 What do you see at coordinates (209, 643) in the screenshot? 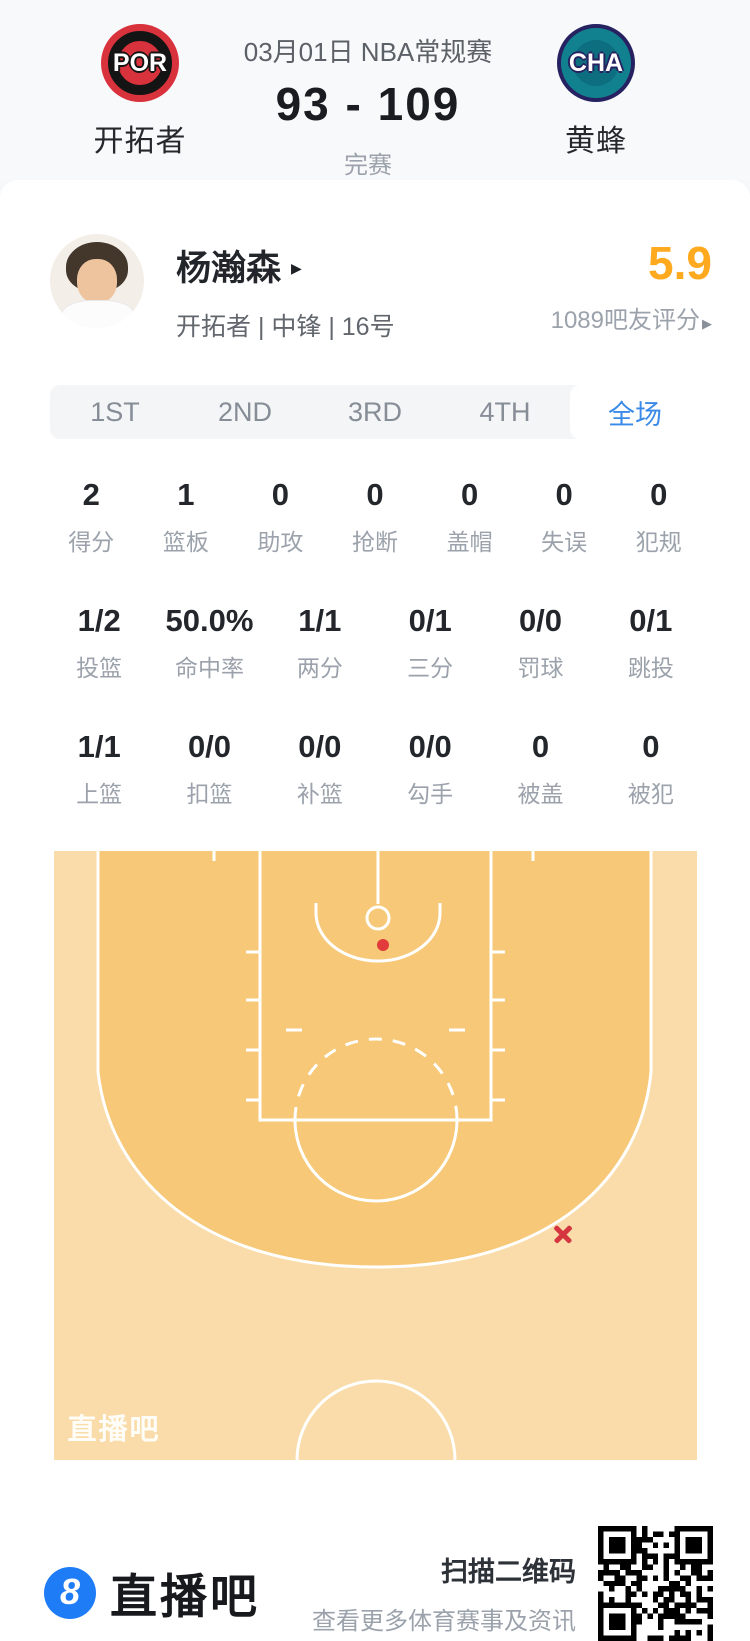
I see `stat-命中率: 50.0% 命中率` at bounding box center [209, 643].